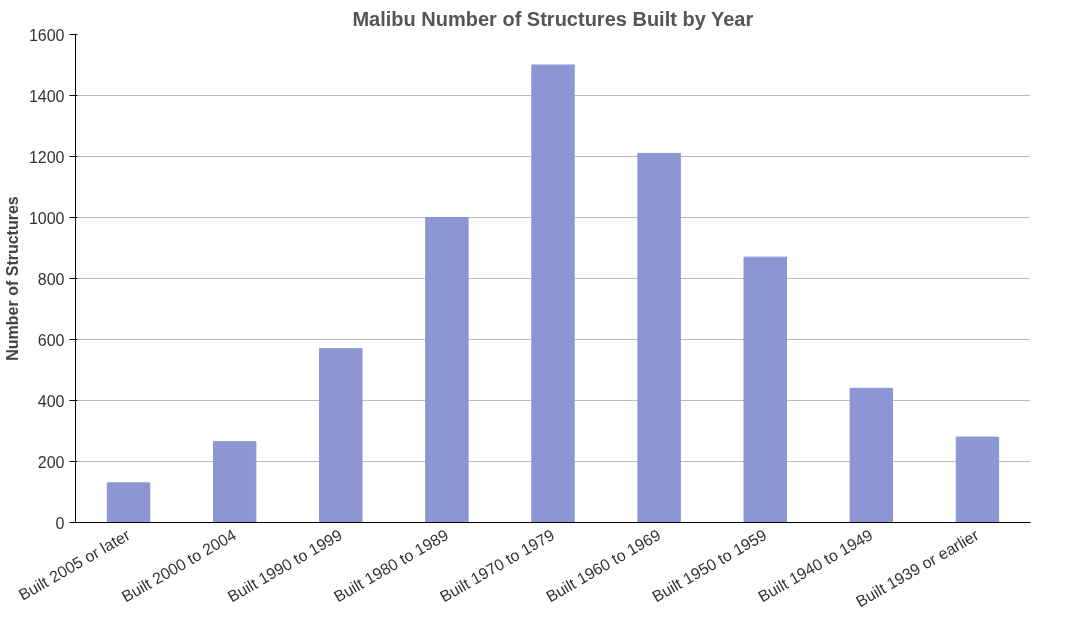 The width and height of the screenshot is (1066, 626). What do you see at coordinates (46, 96) in the screenshot?
I see `y-tick-label: 1400` at bounding box center [46, 96].